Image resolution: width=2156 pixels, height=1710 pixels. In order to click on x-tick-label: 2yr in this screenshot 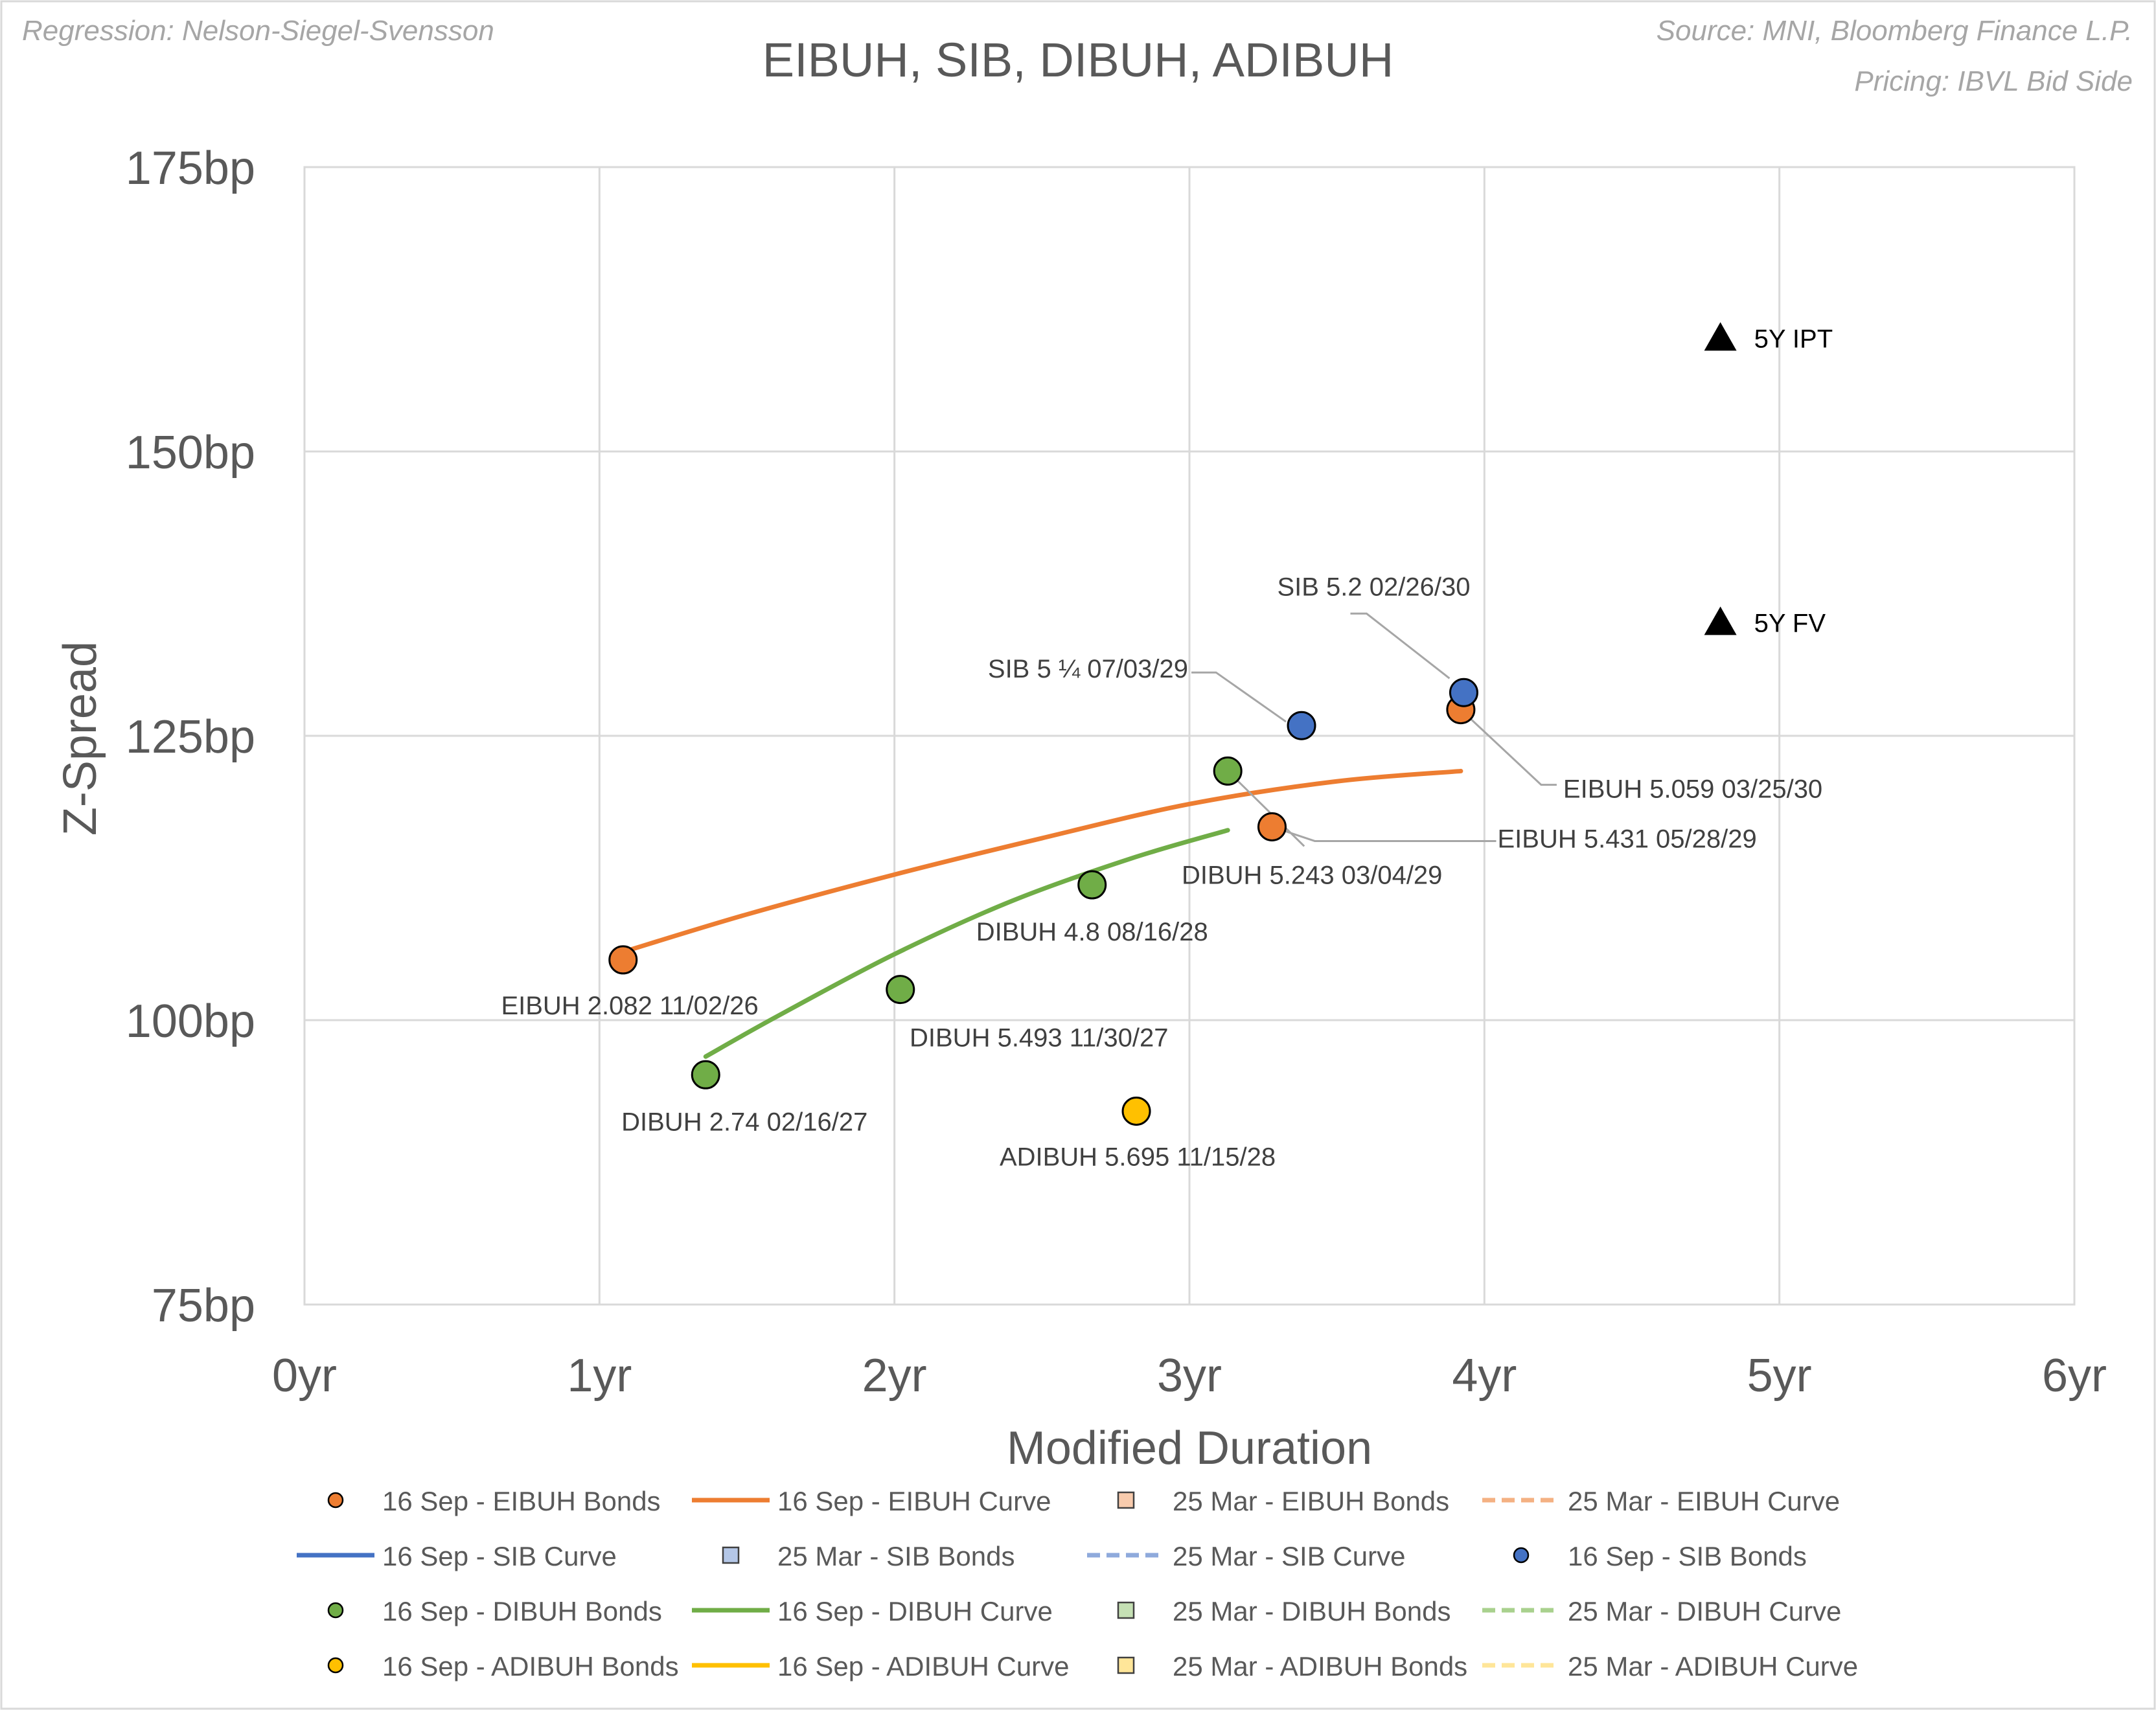, I will do `click(894, 1376)`.